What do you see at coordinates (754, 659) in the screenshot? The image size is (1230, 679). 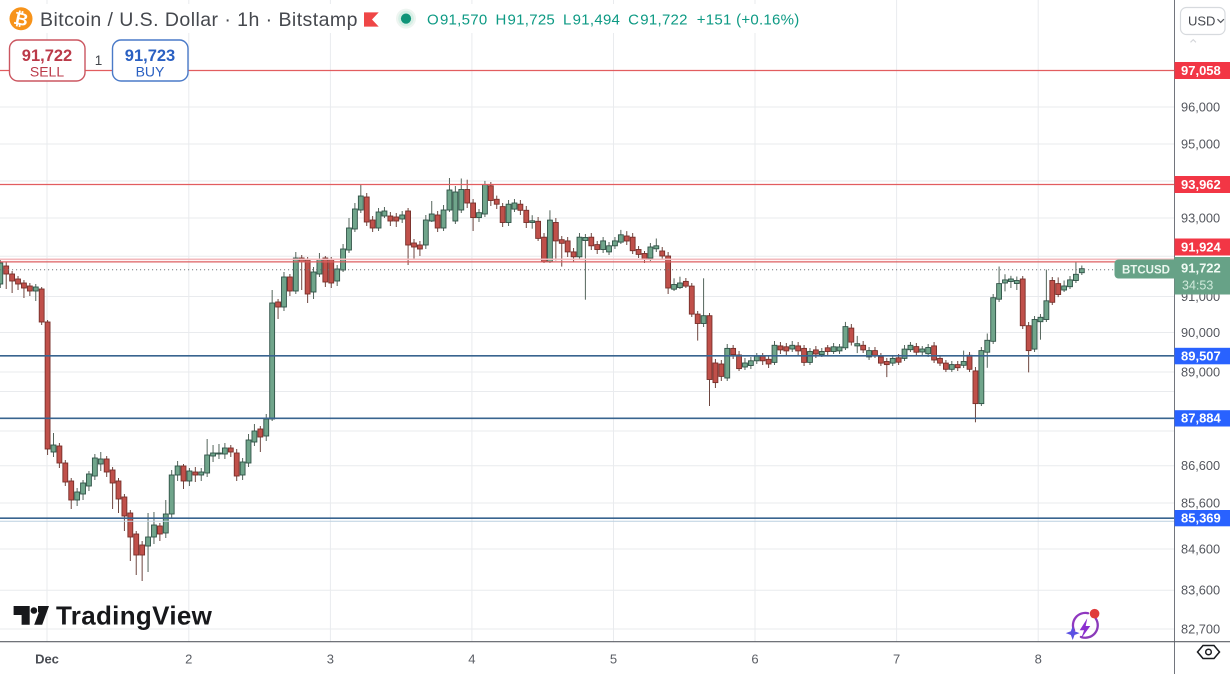 I see `svg-text: 6` at bounding box center [754, 659].